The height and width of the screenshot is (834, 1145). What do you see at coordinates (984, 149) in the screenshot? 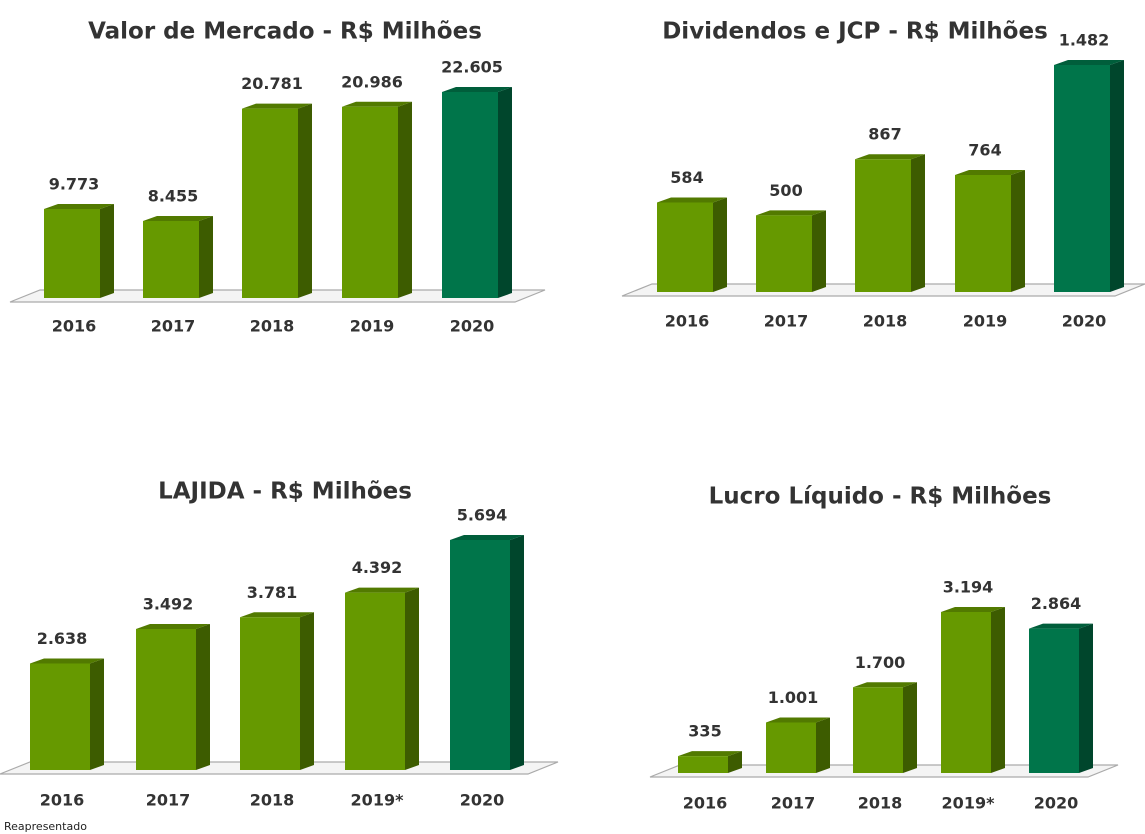
I see `value-label: 764` at bounding box center [984, 149].